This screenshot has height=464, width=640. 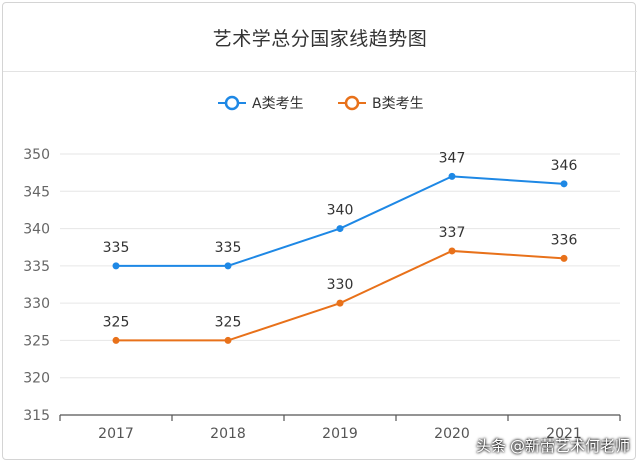 I want to click on data-label: 340, so click(x=340, y=211).